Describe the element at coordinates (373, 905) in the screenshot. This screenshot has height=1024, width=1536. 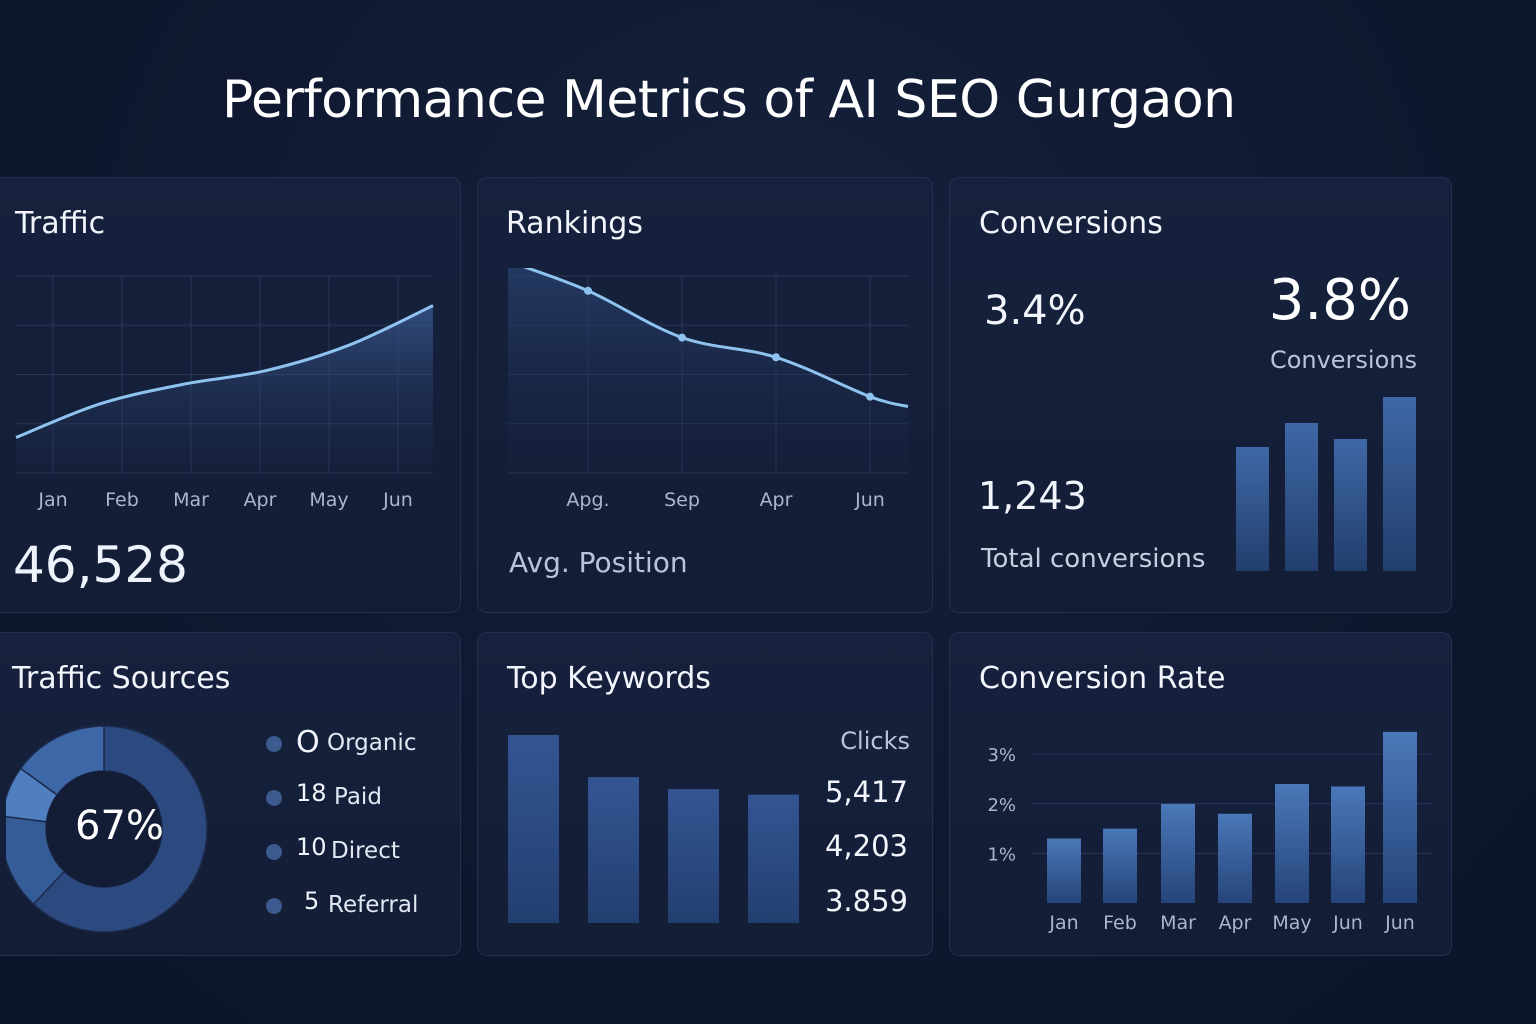
I see `legend-label: Referral` at that location.